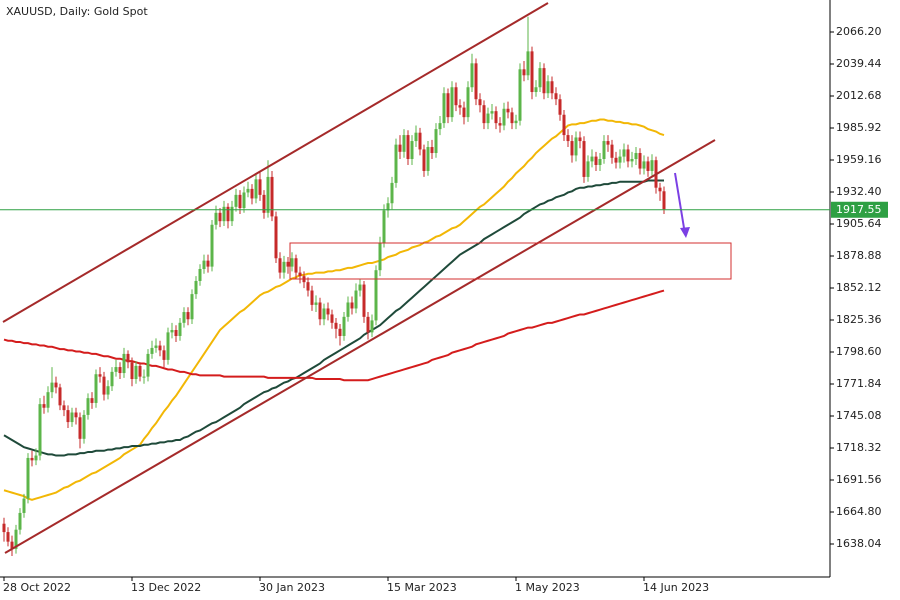 The width and height of the screenshot is (900, 600). Describe the element at coordinates (859, 159) in the screenshot. I see `y-tick-label: 1959.16` at that location.